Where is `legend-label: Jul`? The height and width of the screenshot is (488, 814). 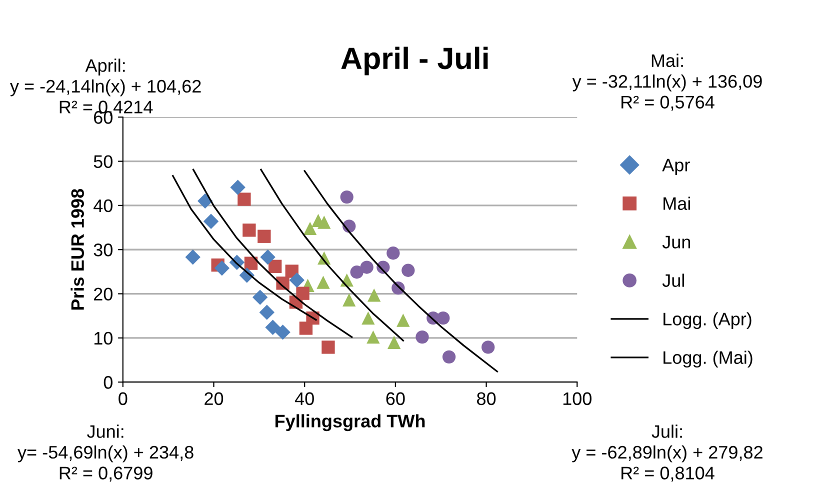
legend-label: Jul is located at coordinates (673, 280).